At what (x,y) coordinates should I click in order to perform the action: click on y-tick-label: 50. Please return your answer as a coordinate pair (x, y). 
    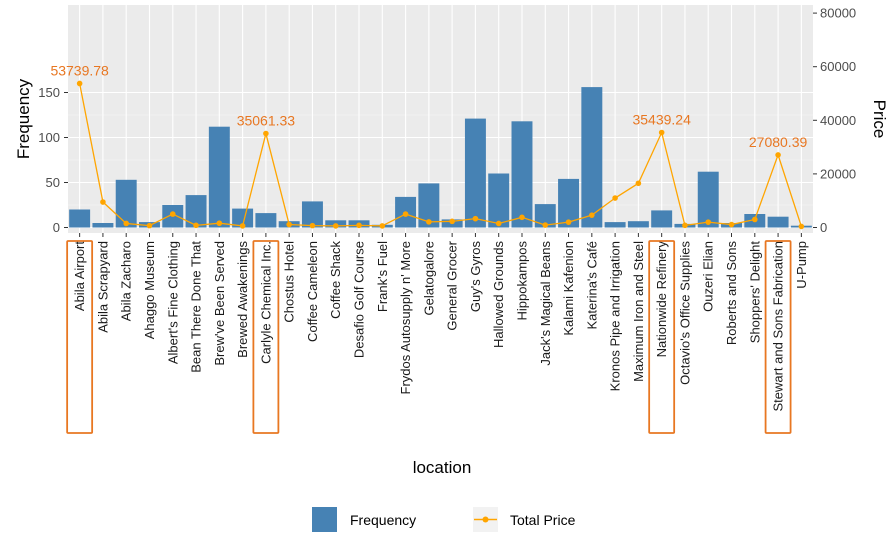
    Looking at the image, I should click on (53, 182).